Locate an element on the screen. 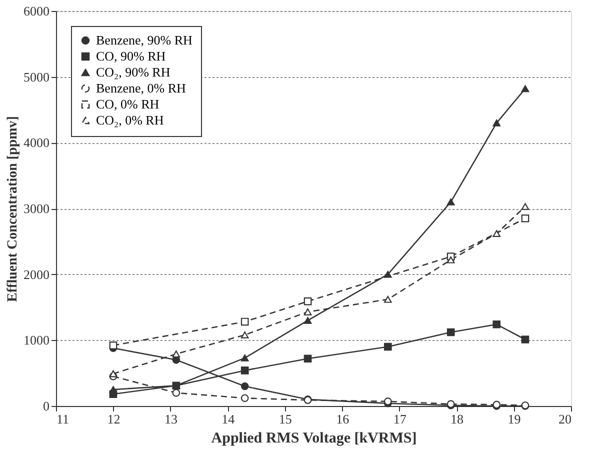 This screenshot has width=599, height=465. x-tick-label: 17 is located at coordinates (400, 419).